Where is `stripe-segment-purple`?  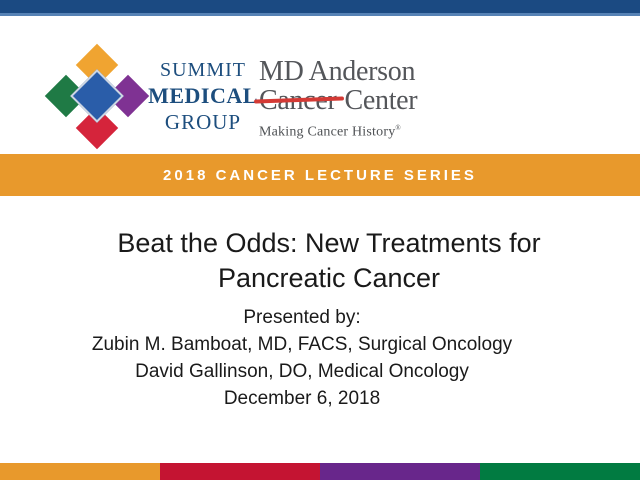 stripe-segment-purple is located at coordinates (400, 471).